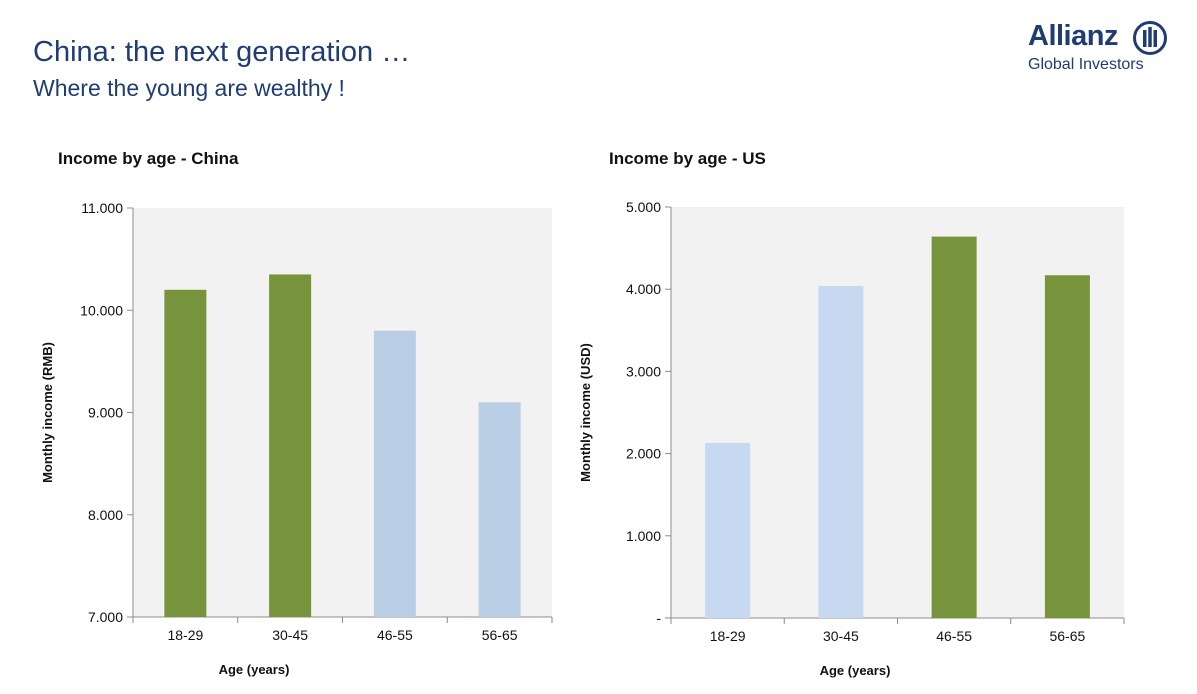 The image size is (1197, 694). I want to click on y-axis-label: Monthly income (RMB), so click(47, 412).